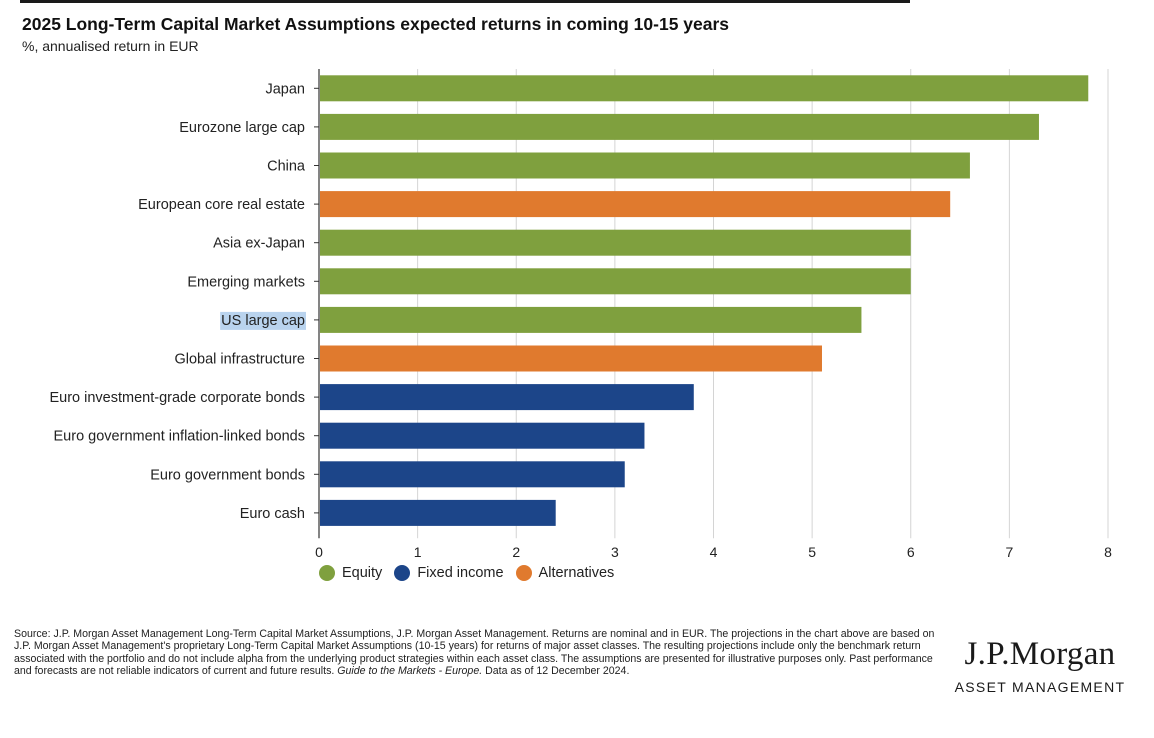 The height and width of the screenshot is (738, 1154). What do you see at coordinates (523, 573) in the screenshot?
I see `legend-swatch-alternatives` at bounding box center [523, 573].